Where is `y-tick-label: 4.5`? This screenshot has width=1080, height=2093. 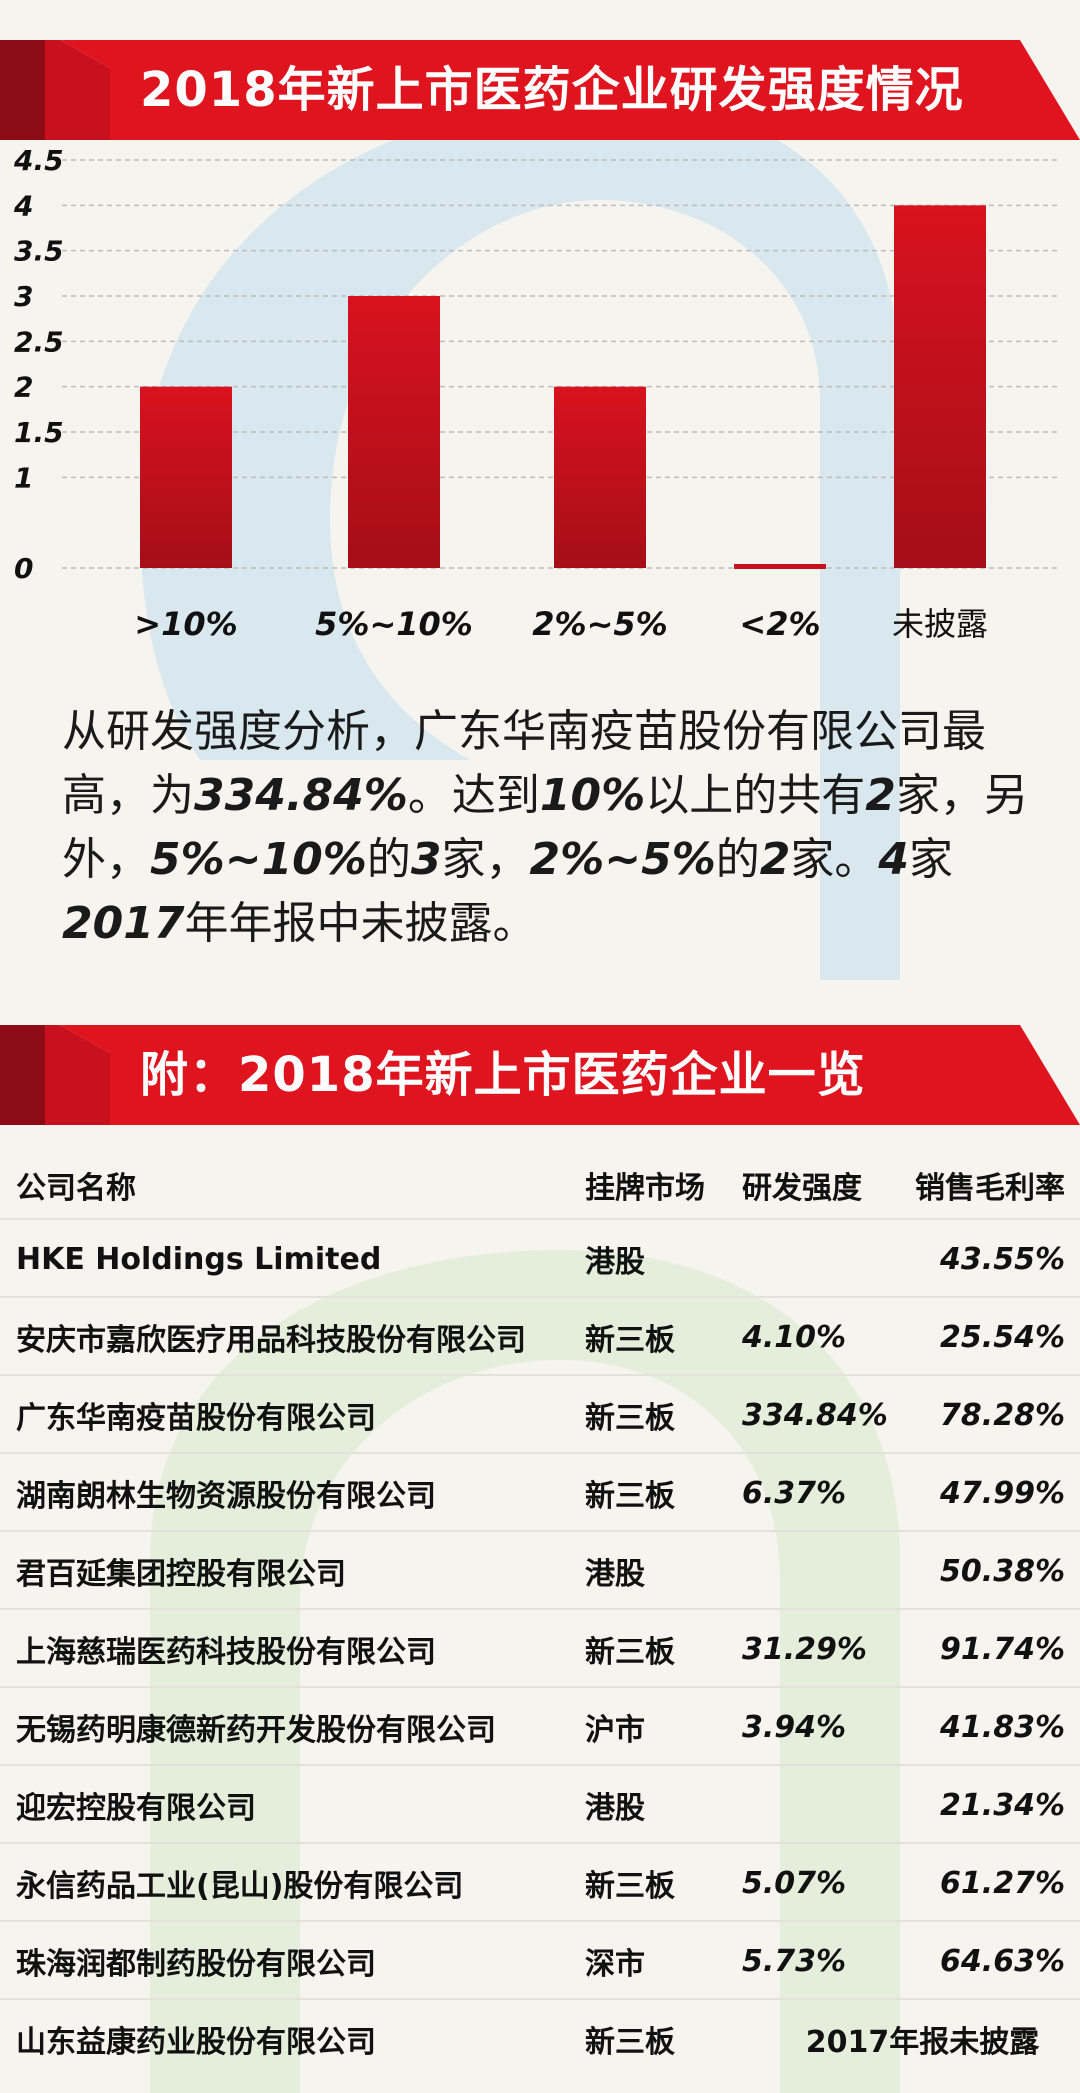 y-tick-label: 4.5 is located at coordinates (38, 160).